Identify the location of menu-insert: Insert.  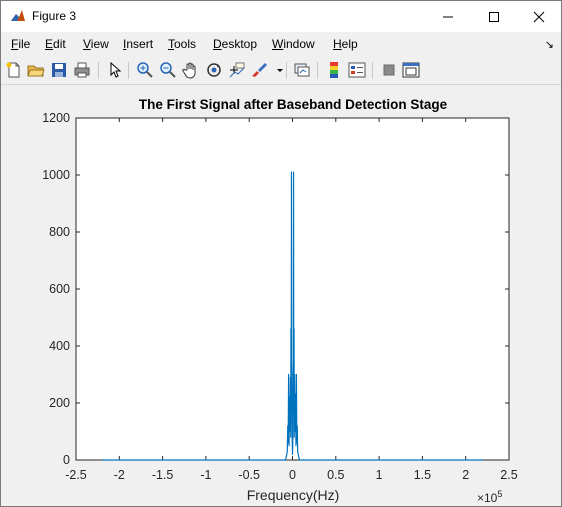
(138, 44).